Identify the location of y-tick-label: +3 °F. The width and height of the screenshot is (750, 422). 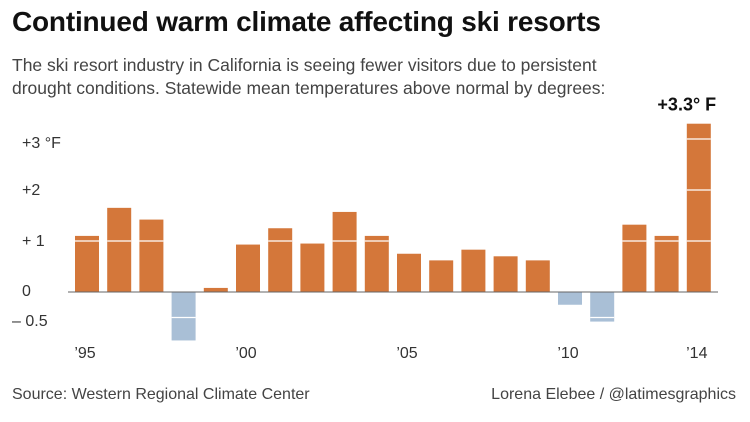
(41, 143).